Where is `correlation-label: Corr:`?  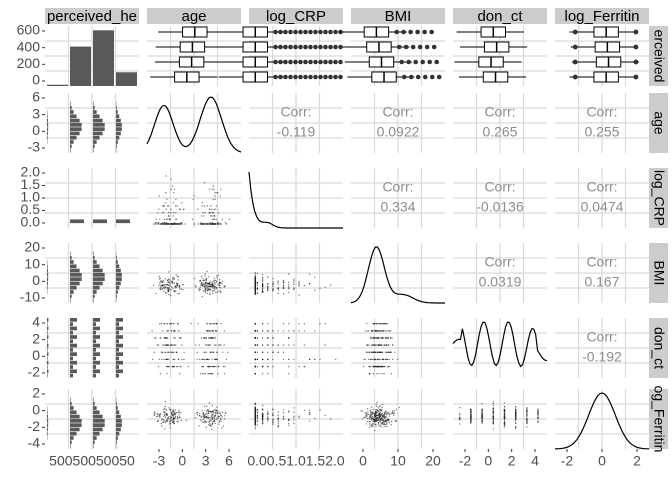 correlation-label: Corr: is located at coordinates (295, 112).